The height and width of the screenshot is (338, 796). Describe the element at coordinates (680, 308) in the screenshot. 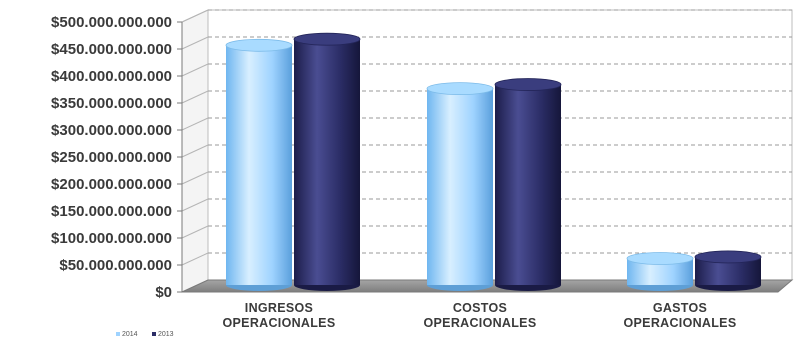

I see `x-tick-label: GASTOS` at that location.